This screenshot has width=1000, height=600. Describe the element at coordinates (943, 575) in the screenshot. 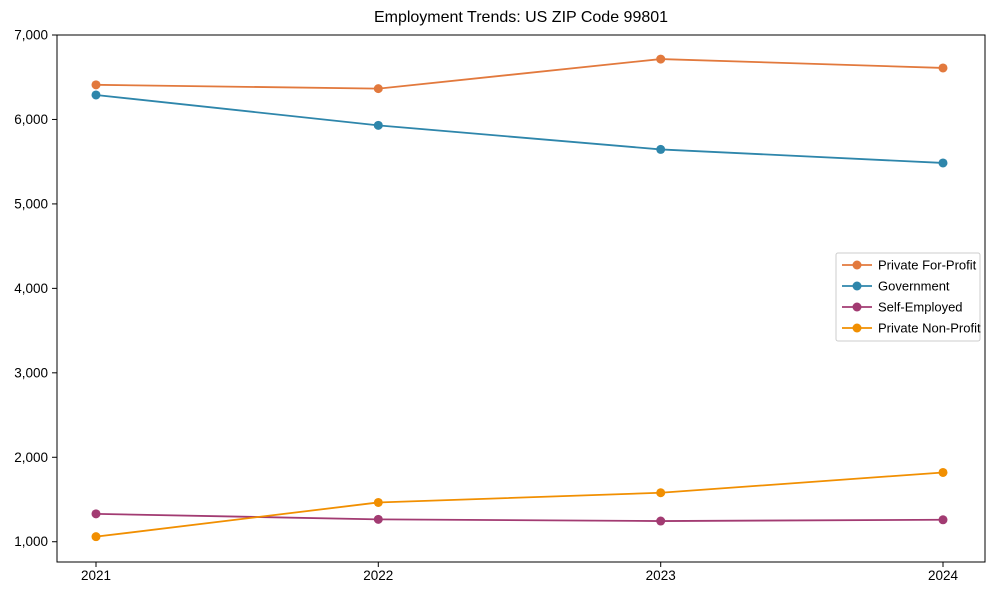

I see `x-axis-tick-label: 2024` at that location.